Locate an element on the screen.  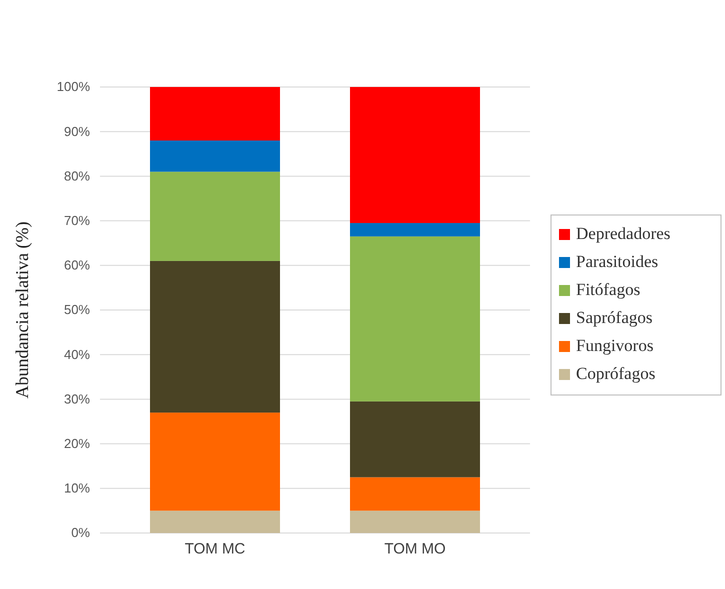
y-tick-label: 80% is located at coordinates (77, 176).